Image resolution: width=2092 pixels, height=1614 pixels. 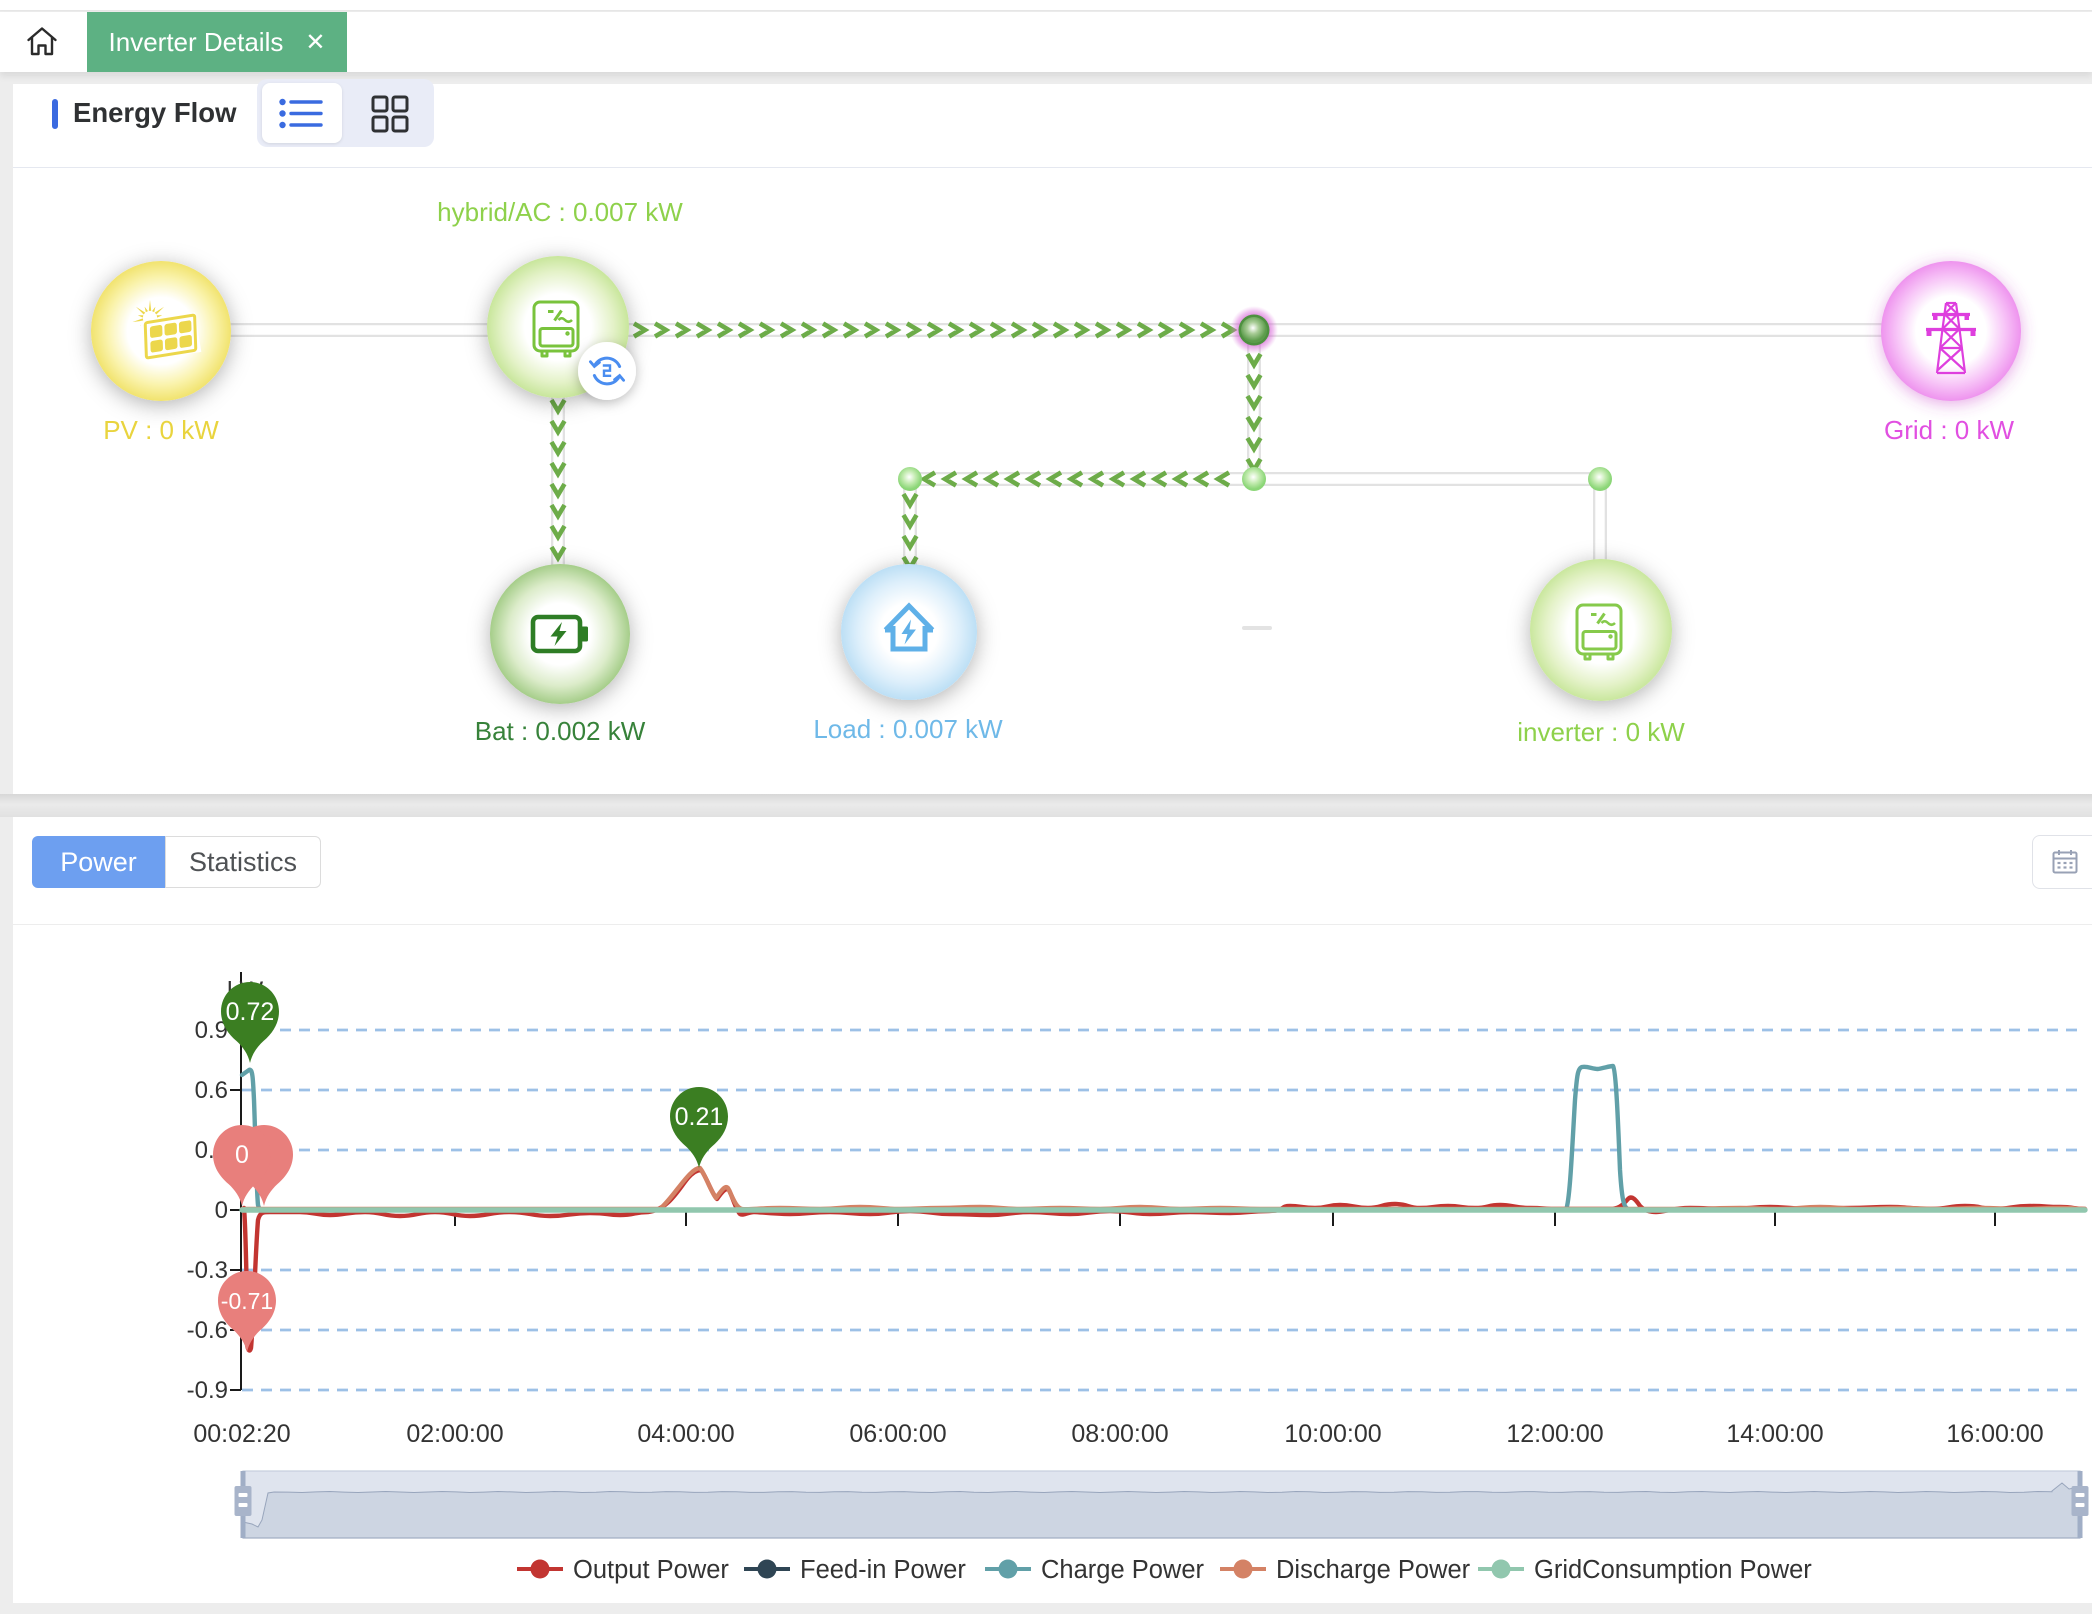 What do you see at coordinates (241, 1434) in the screenshot?
I see `svg-text: 00:02:20` at bounding box center [241, 1434].